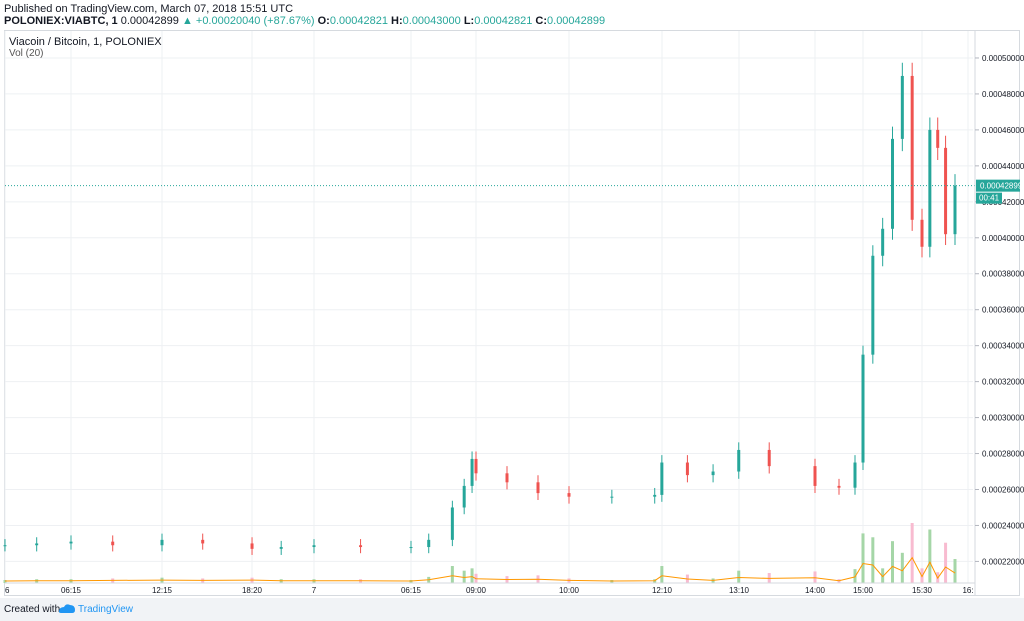 This screenshot has width=1024, height=621. What do you see at coordinates (1003, 382) in the screenshot?
I see `price-tick-label: 0.00032000` at bounding box center [1003, 382].